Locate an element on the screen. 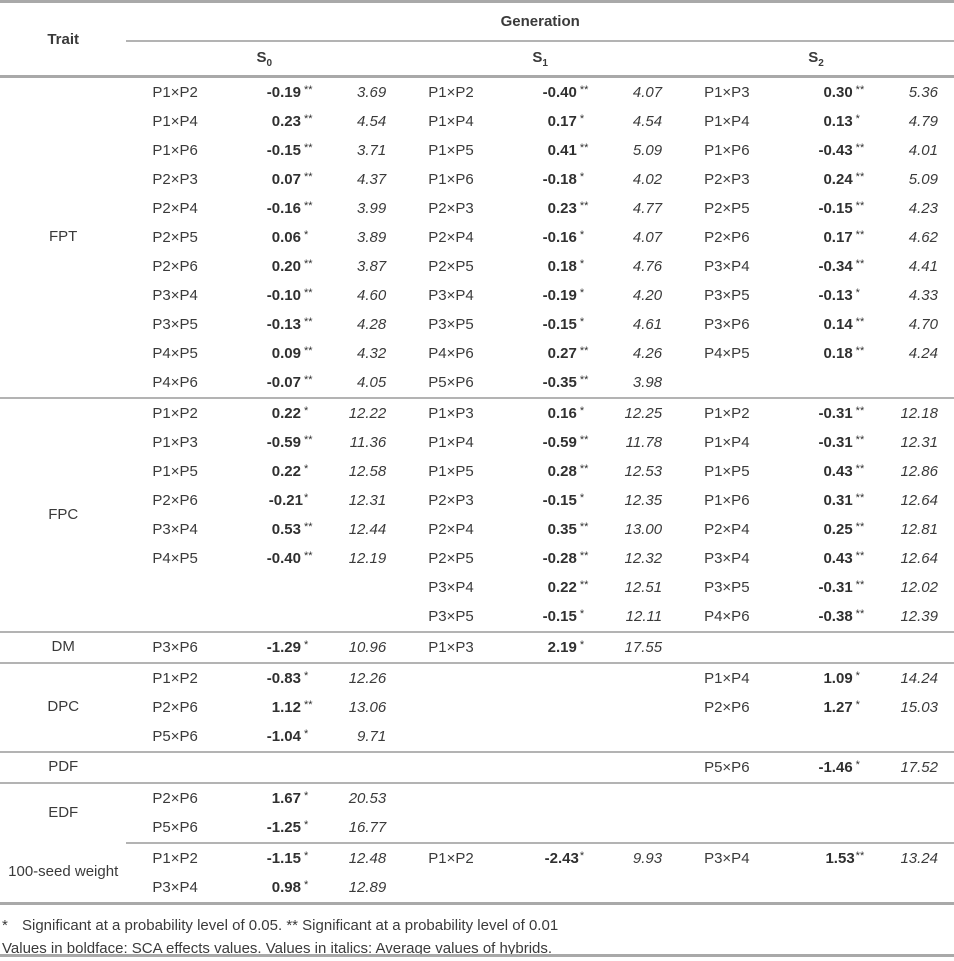 This screenshot has width=954, height=961. trait-column-header: Trait is located at coordinates (63, 39).